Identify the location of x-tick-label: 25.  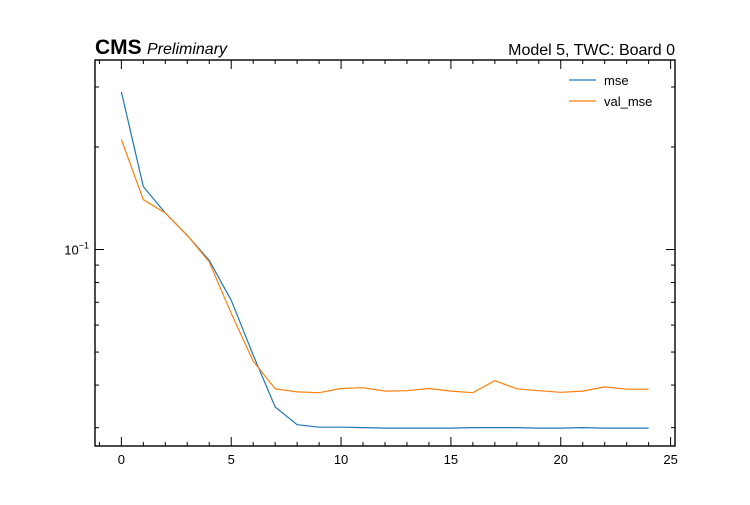
(670, 459).